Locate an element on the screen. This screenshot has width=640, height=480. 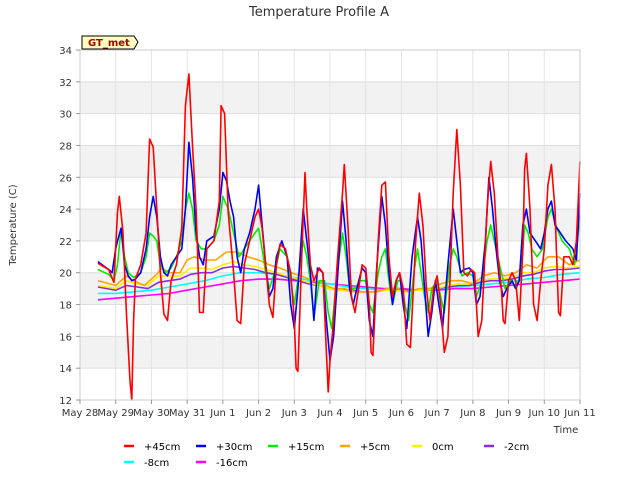
legend-label: +5cm is located at coordinates (375, 447).